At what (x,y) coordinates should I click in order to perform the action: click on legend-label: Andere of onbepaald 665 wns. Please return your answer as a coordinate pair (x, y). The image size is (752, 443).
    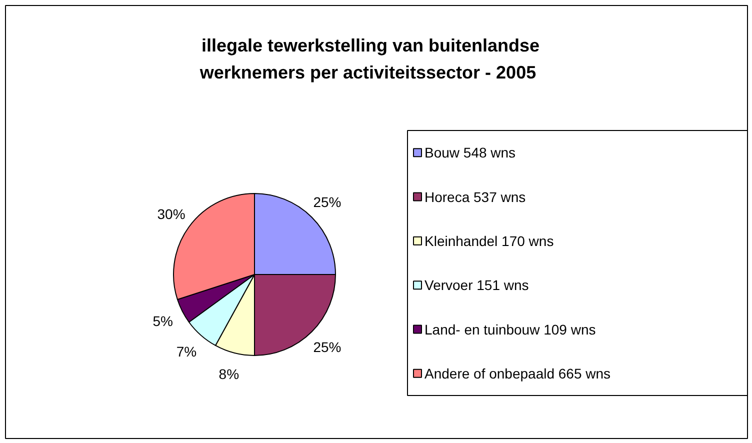
    Looking at the image, I should click on (517, 373).